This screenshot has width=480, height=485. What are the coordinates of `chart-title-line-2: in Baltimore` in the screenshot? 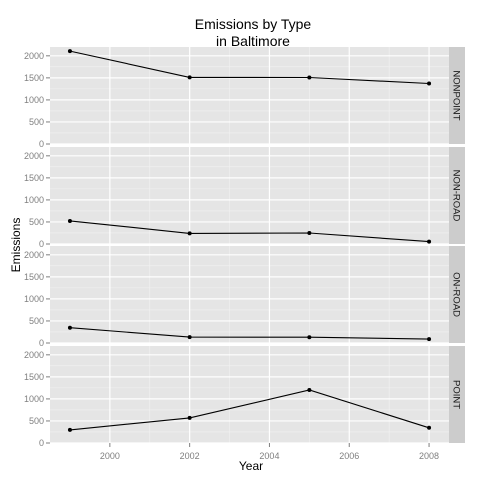 It's located at (253, 41).